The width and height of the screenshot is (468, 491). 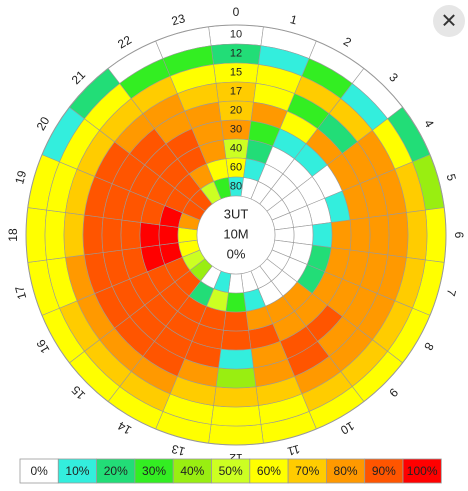 I want to click on legend-label: 40%, so click(x=192, y=471).